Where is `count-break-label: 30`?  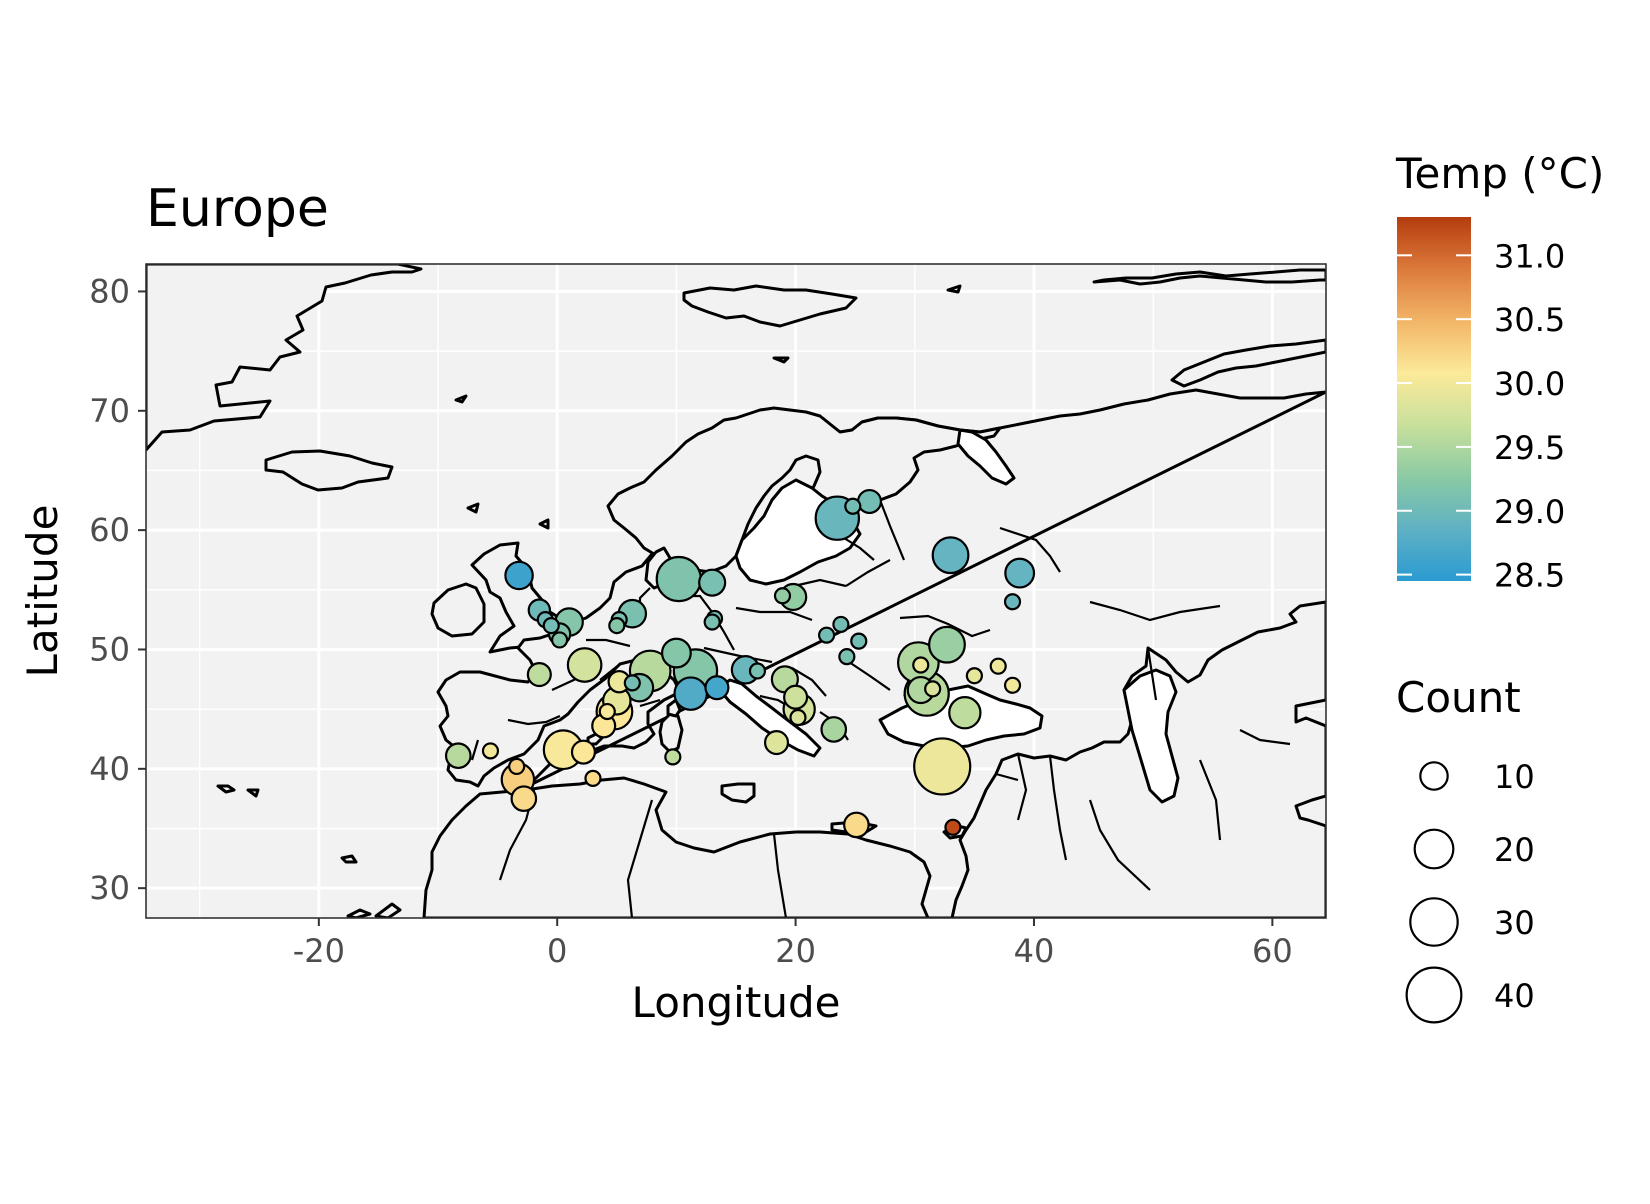 count-break-label: 30 is located at coordinates (1514, 923).